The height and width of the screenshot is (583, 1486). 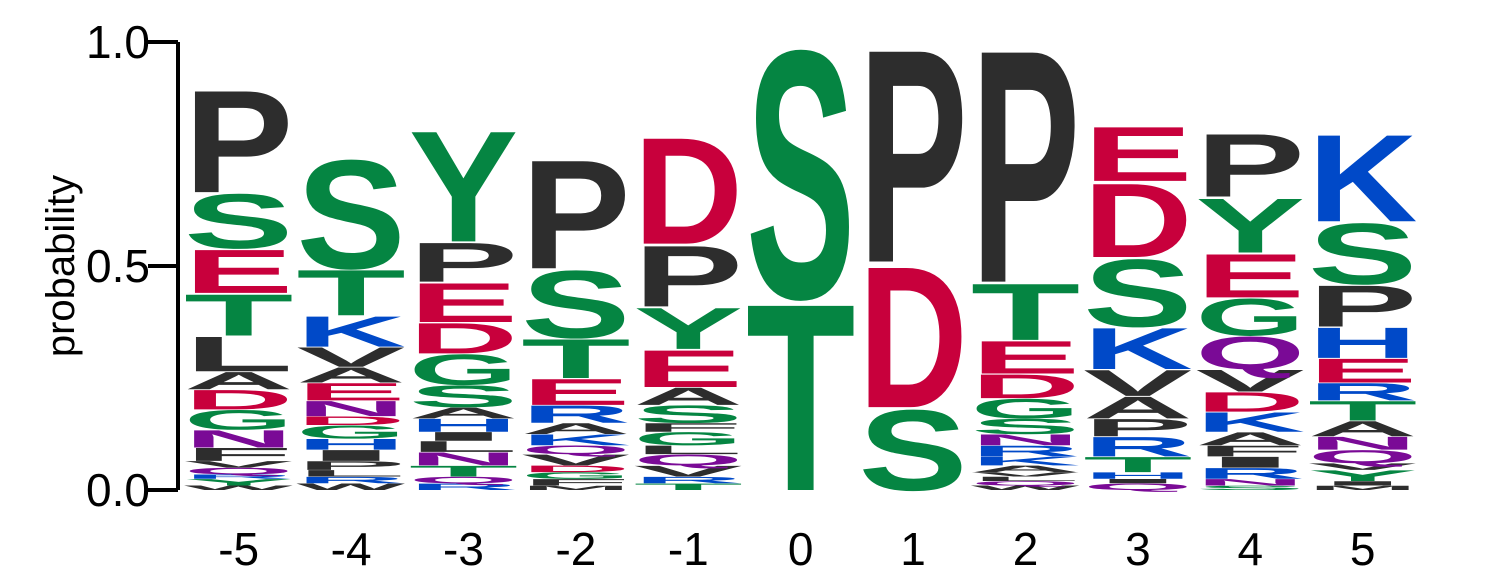 What do you see at coordinates (801, 549) in the screenshot?
I see `x-tick-label: 0` at bounding box center [801, 549].